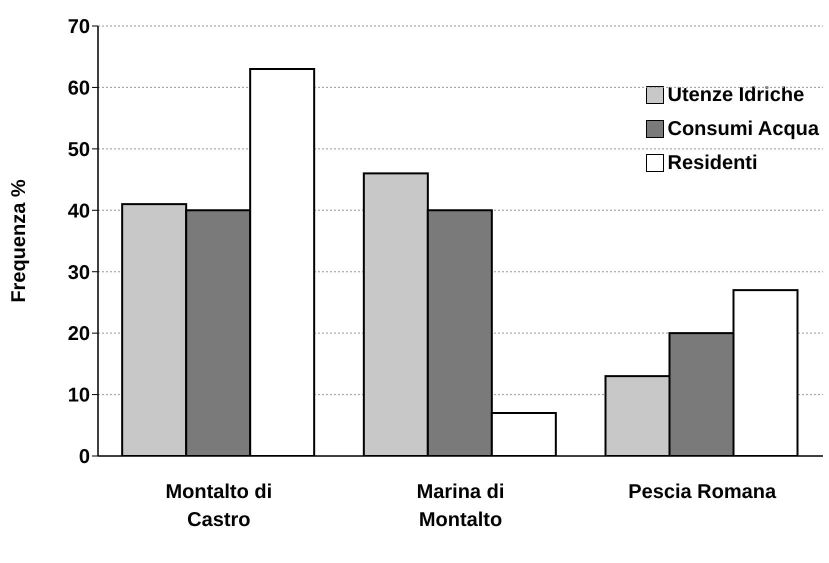 The height and width of the screenshot is (563, 829). Describe the element at coordinates (84, 457) in the screenshot. I see `y-tick-label: 0` at that location.